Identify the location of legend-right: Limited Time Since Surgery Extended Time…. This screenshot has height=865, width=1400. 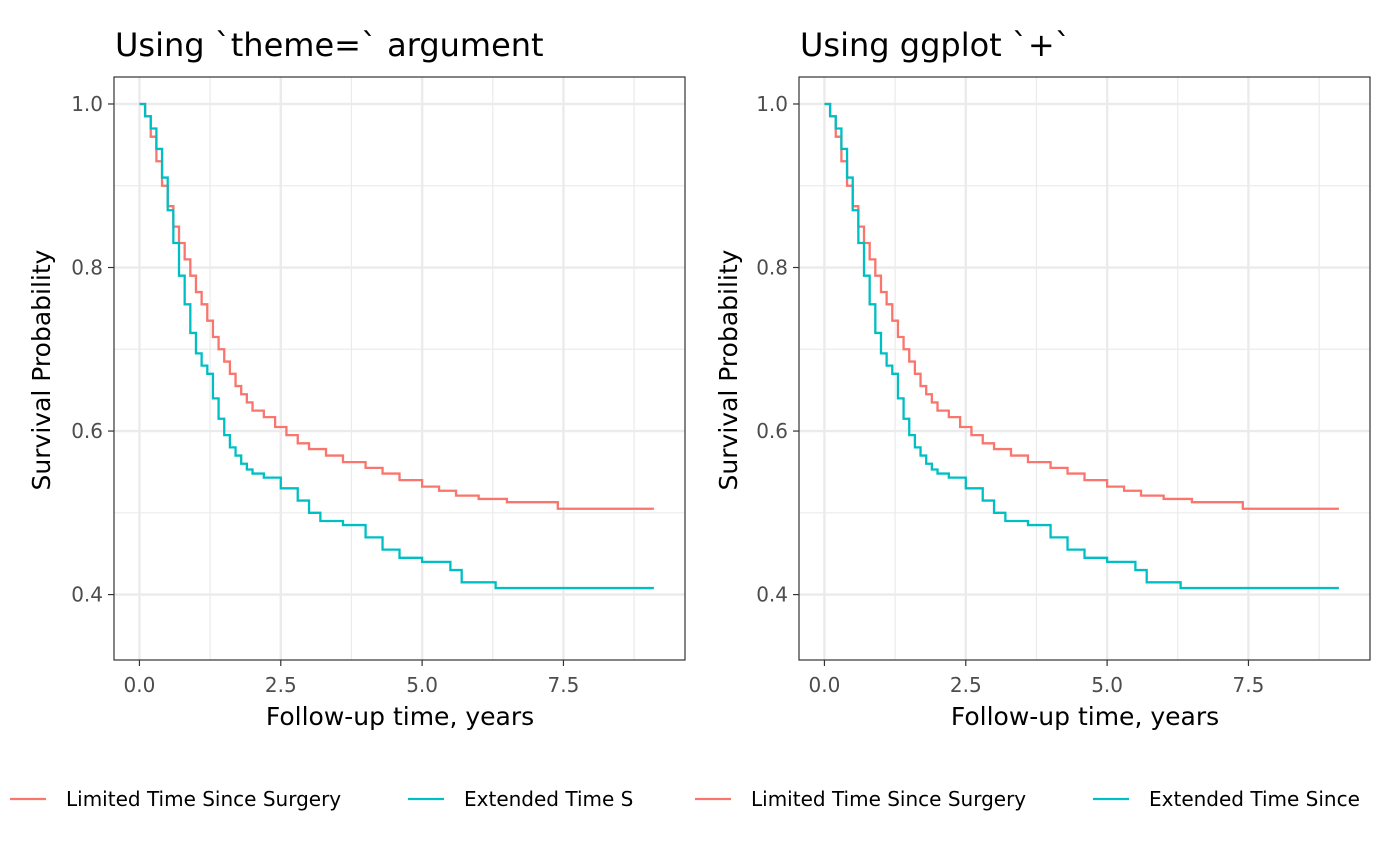
(1027, 799).